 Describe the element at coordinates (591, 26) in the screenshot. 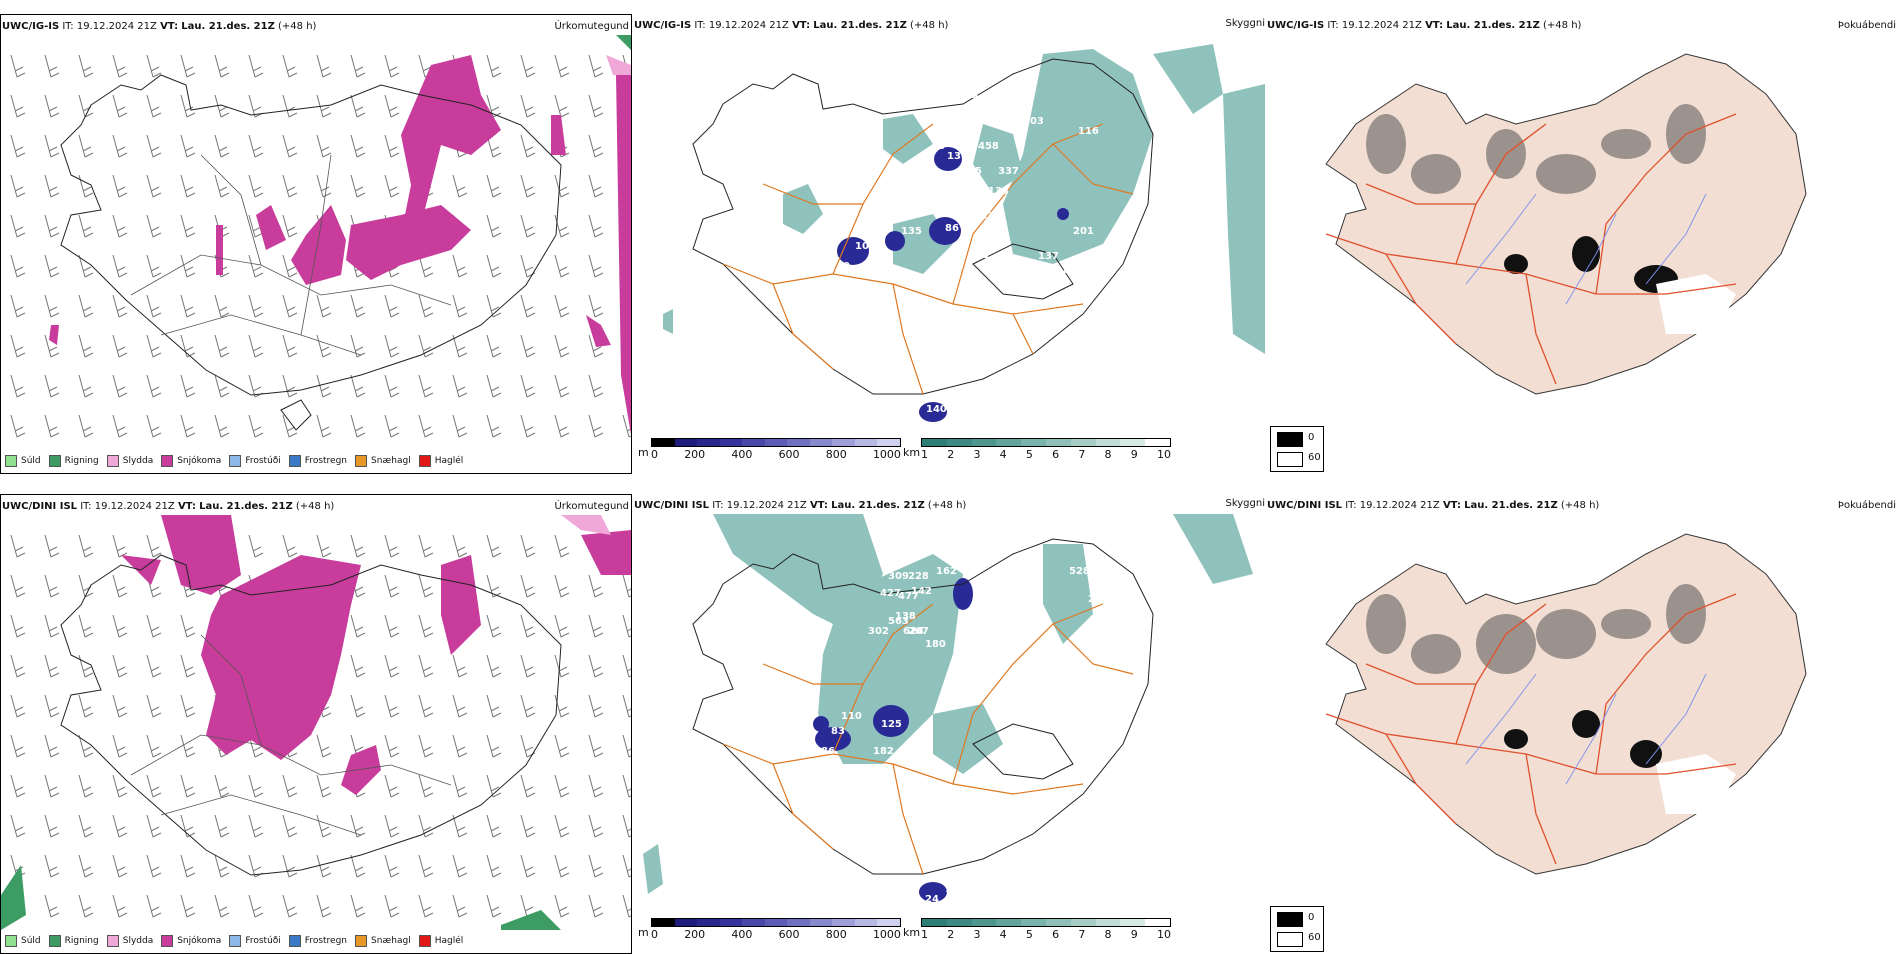

I see `panel-type-label: Úrkomutegund` at that location.